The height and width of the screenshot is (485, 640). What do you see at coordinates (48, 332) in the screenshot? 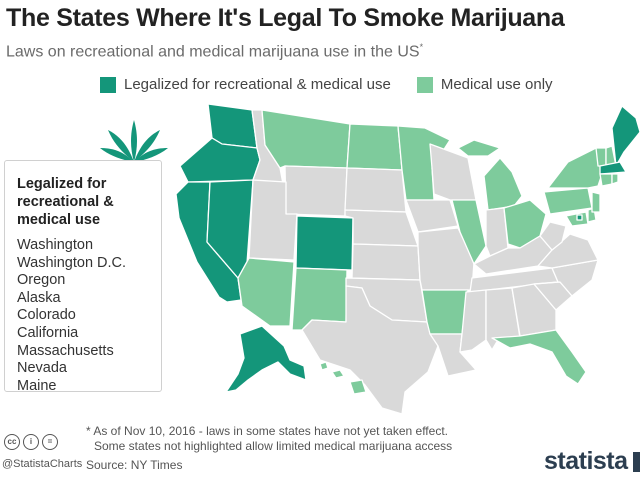
I see `state-list-item: California` at bounding box center [48, 332].